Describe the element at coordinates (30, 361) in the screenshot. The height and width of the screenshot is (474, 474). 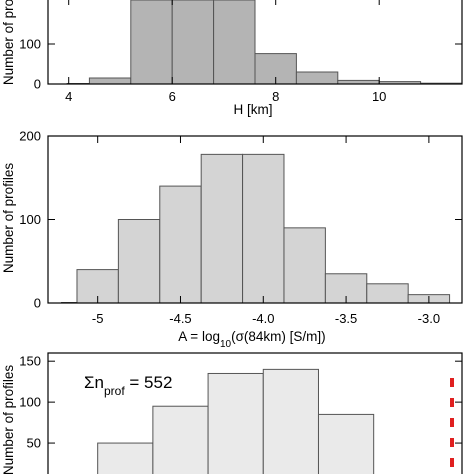
I see `y-tick-label: 150` at that location.